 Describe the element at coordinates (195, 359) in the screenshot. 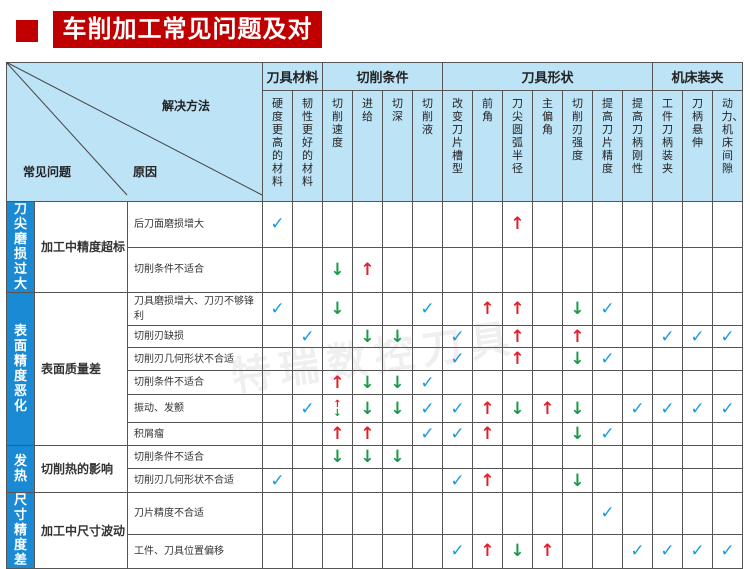

I see `reason-cell: 切削刃几何形状不合适` at that location.